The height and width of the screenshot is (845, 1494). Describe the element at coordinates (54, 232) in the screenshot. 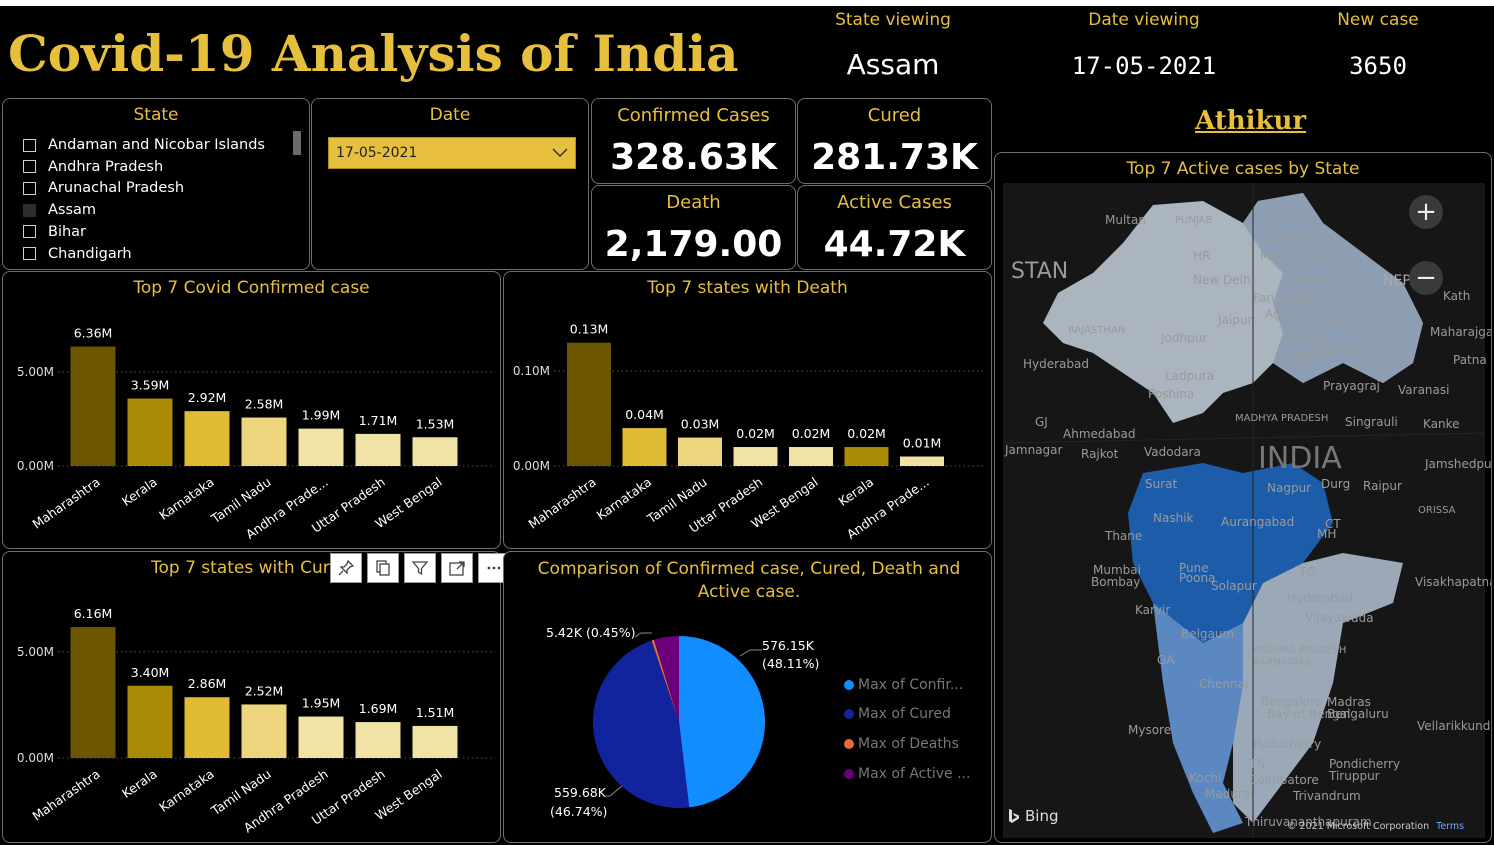

I see `state-option: Bihar` at that location.